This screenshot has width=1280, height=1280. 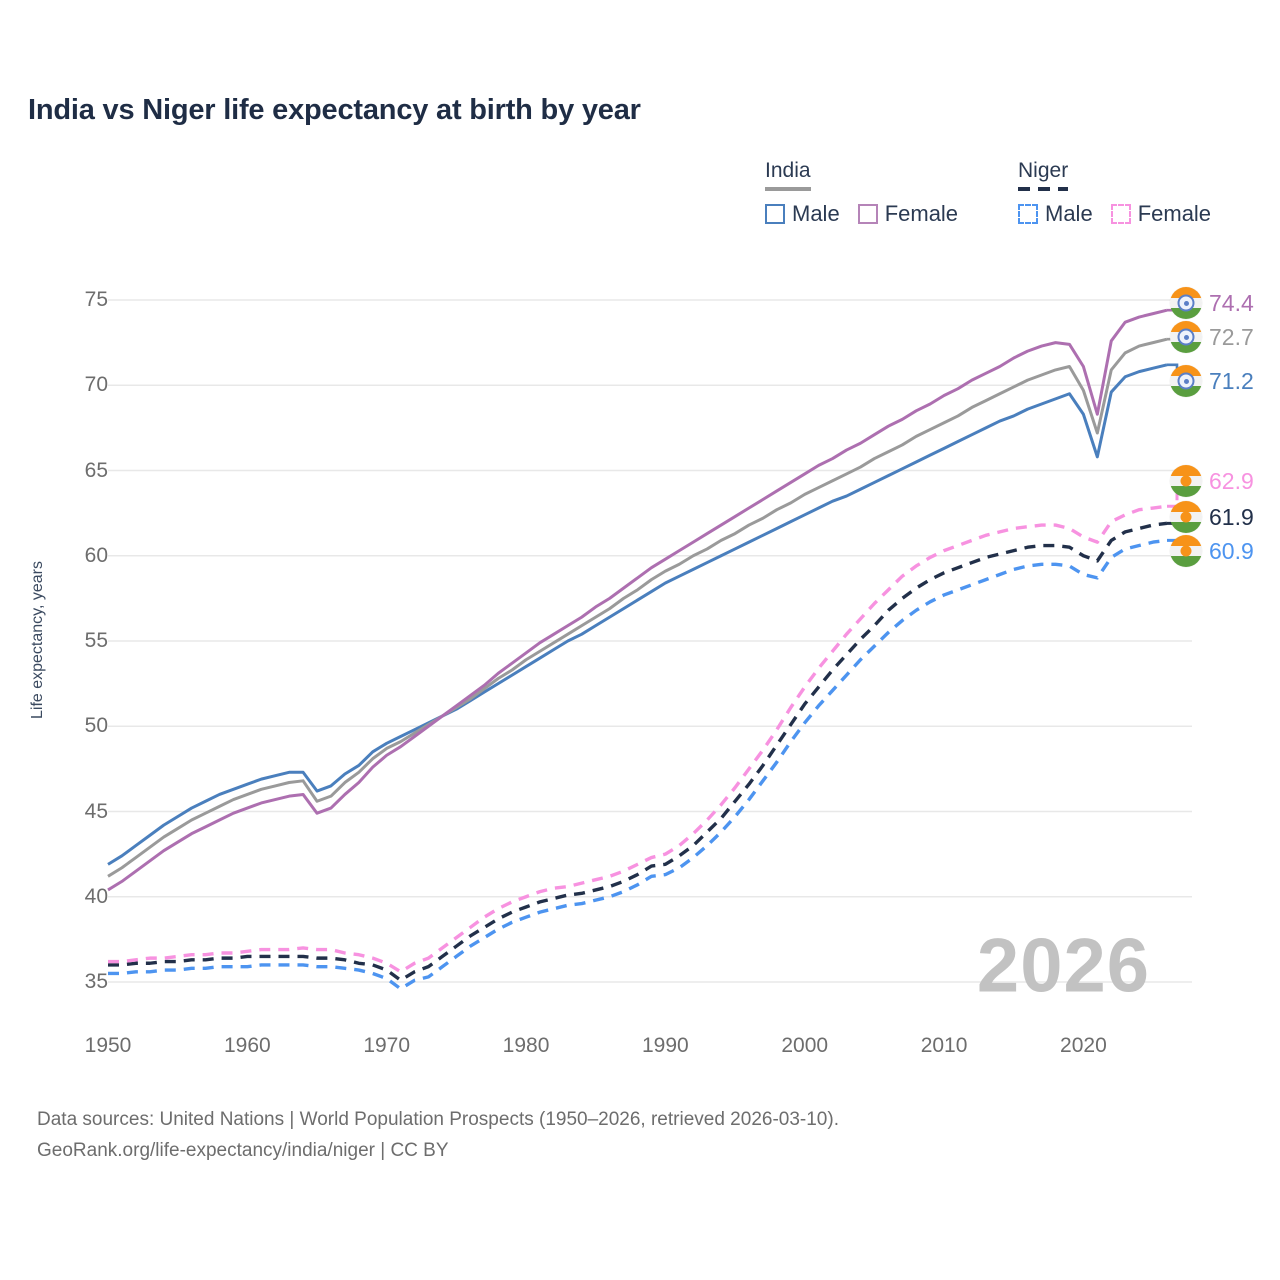 I want to click on y-tick-label: 35, so click(x=96, y=981).